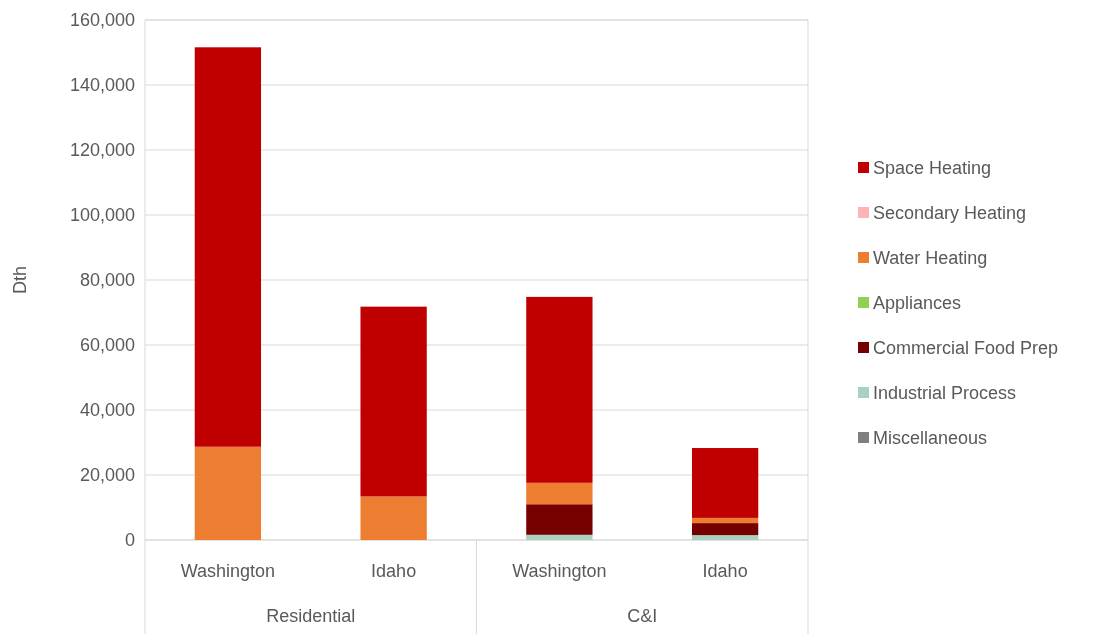 This screenshot has height=634, width=1097. Describe the element at coordinates (917, 303) in the screenshot. I see `legend-label: Appliances` at that location.